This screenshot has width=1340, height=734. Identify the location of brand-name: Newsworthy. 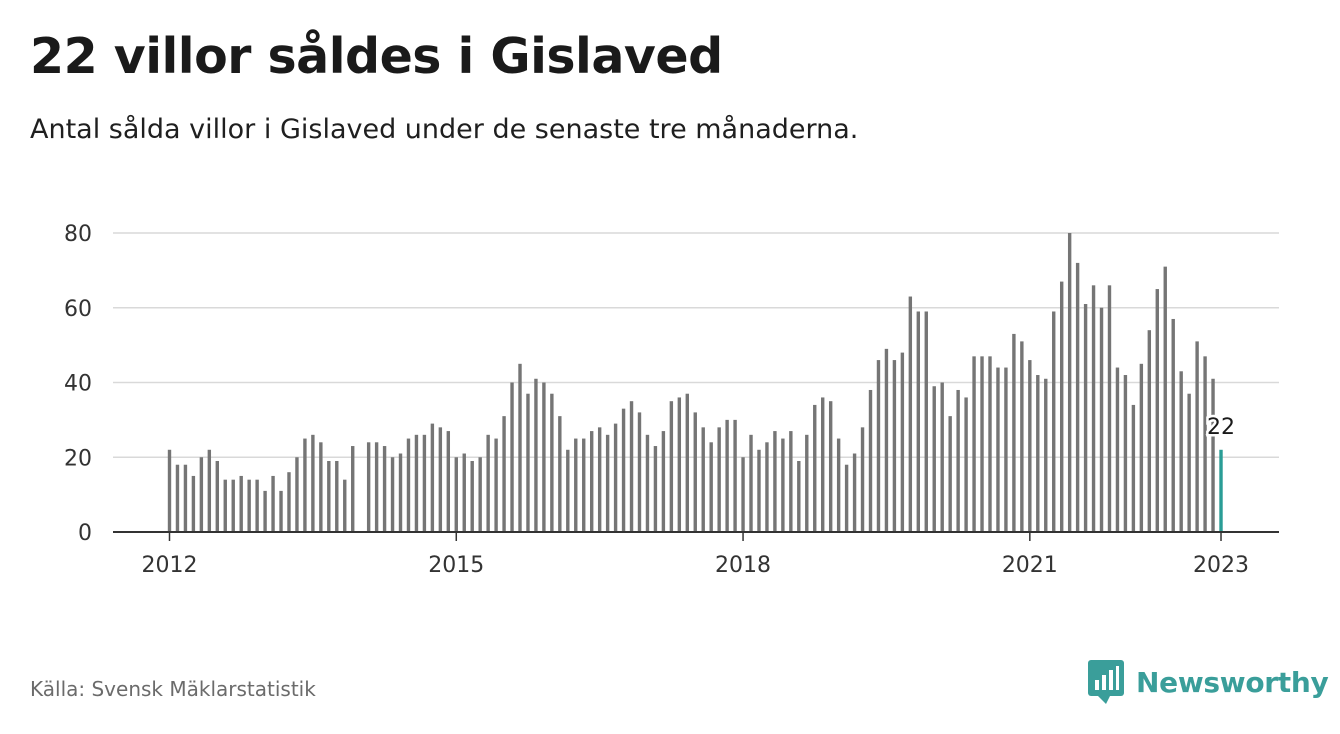
(1232, 682).